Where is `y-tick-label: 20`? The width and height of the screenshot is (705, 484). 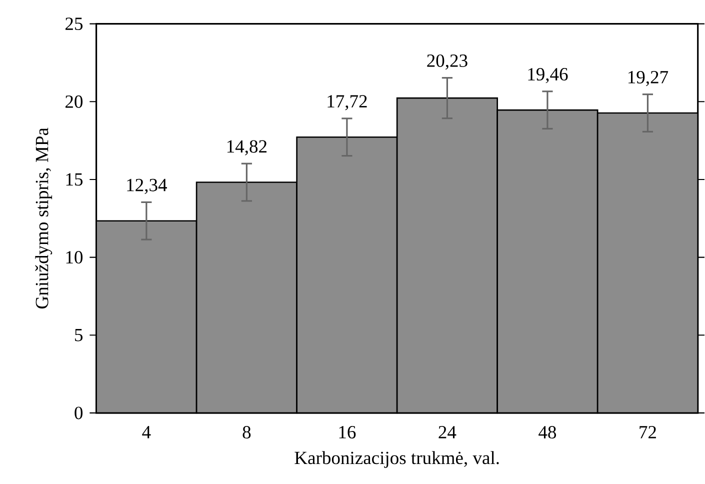 y-tick-label: 20 is located at coordinates (74, 101).